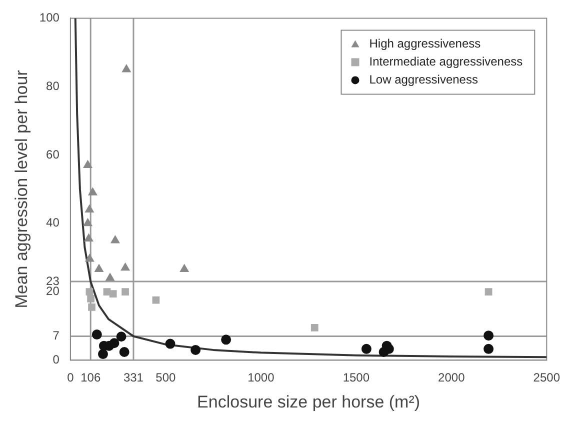  I want to click on x-tick-label: 0, so click(70, 377).